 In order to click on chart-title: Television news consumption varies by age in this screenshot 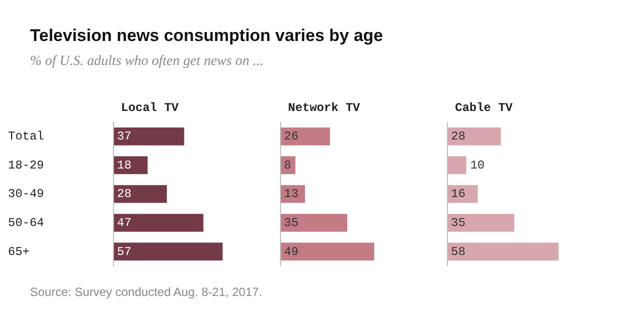, I will do `click(207, 36)`.